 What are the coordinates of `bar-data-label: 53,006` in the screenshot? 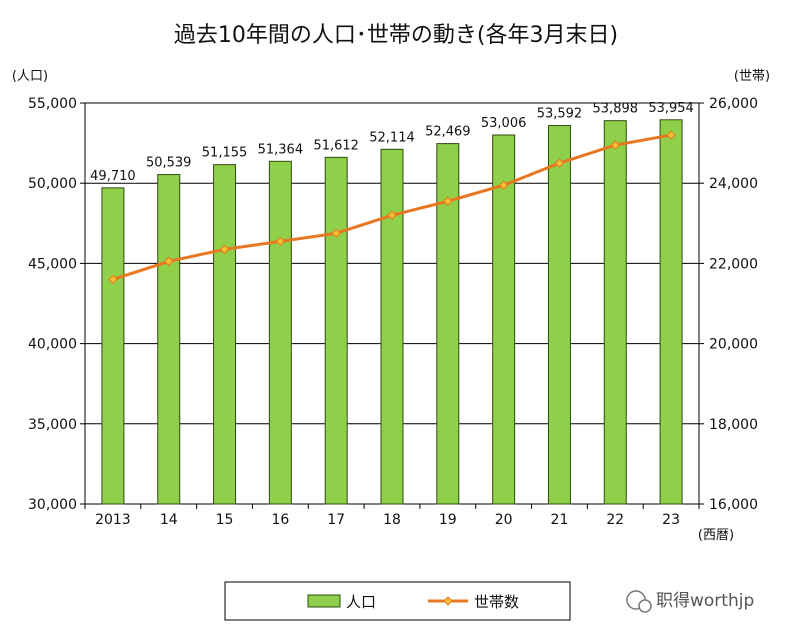 It's located at (504, 123).